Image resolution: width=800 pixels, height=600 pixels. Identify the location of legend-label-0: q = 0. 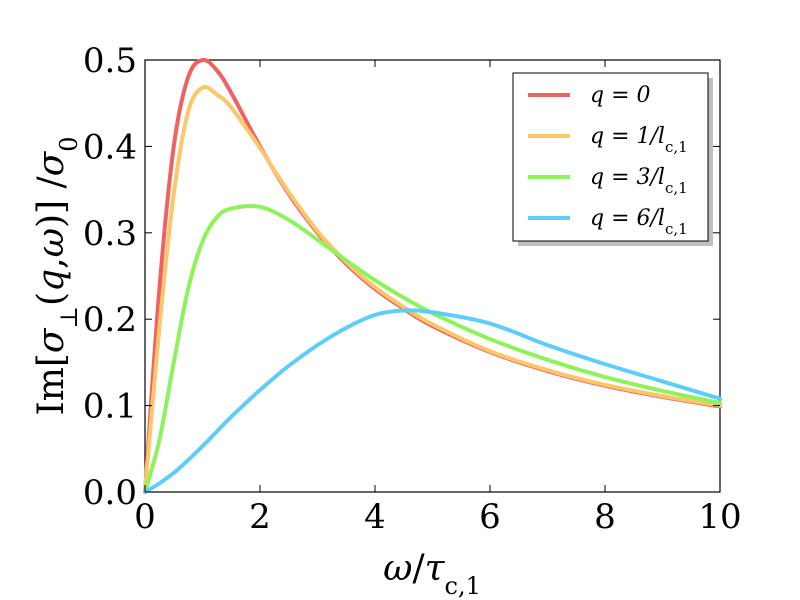
(620, 95).